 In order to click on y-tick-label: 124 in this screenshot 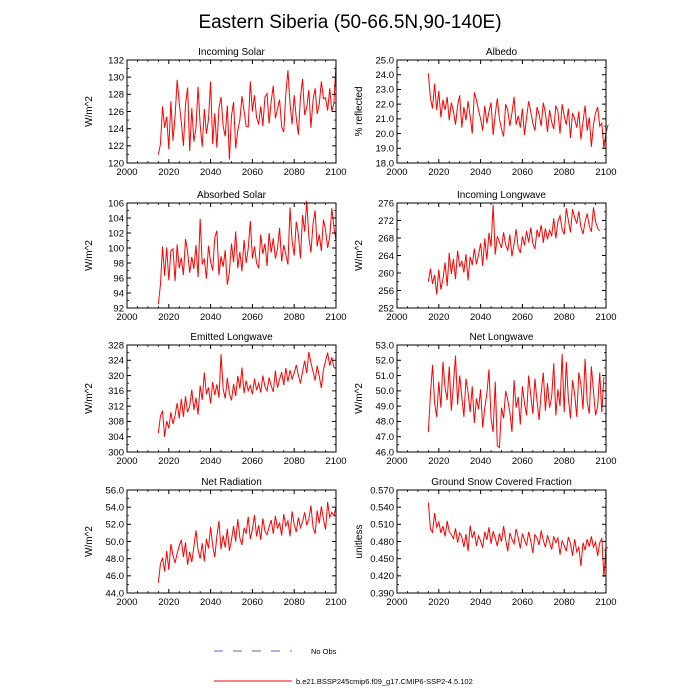, I will do `click(116, 129)`.